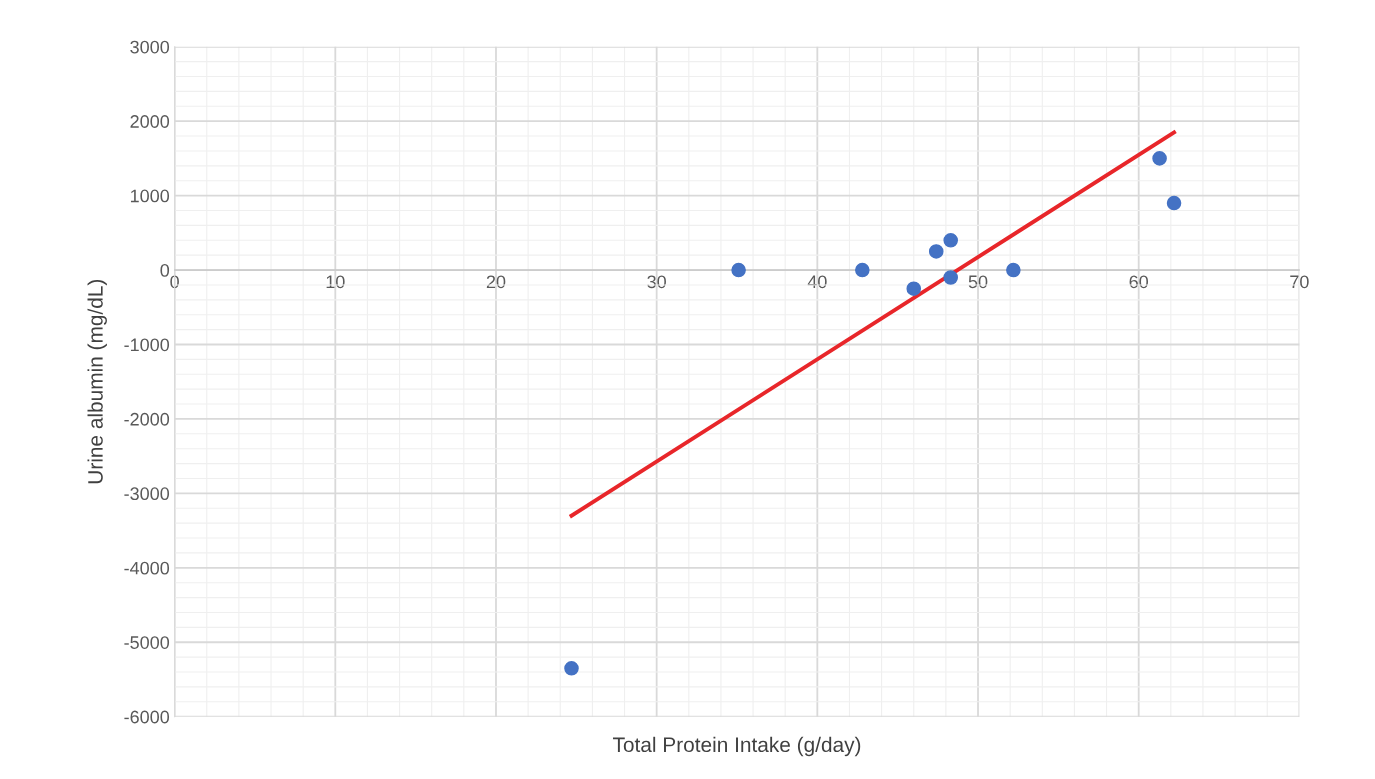  Describe the element at coordinates (147, 345) in the screenshot. I see `y-tick-label: -1000` at that location.